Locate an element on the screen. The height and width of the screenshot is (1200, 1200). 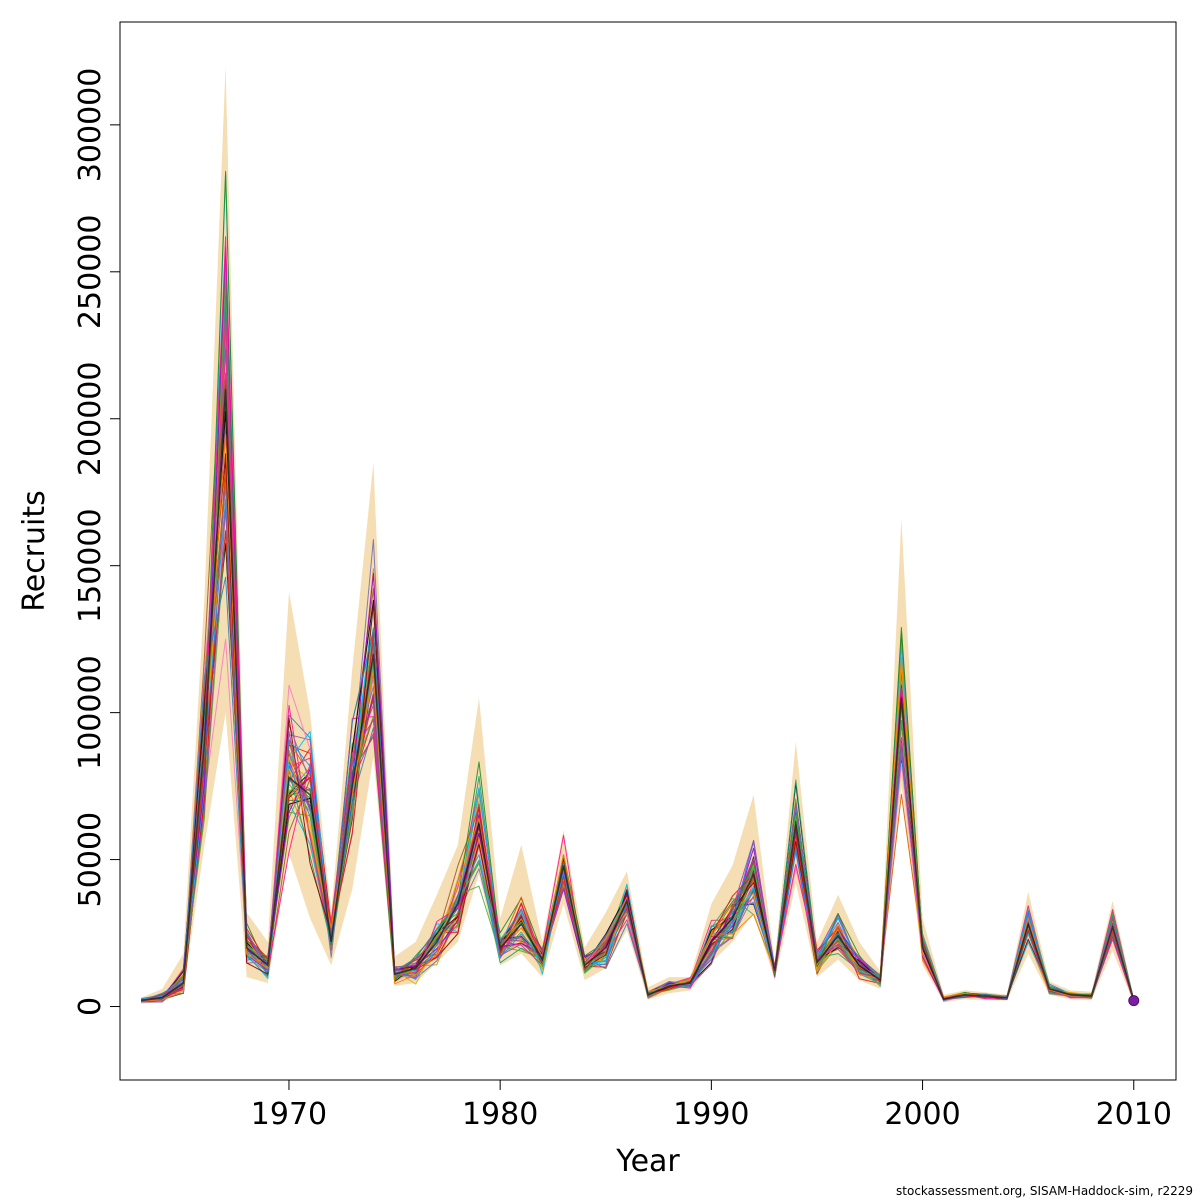
x-tick-label: 2000 is located at coordinates (922, 1114).